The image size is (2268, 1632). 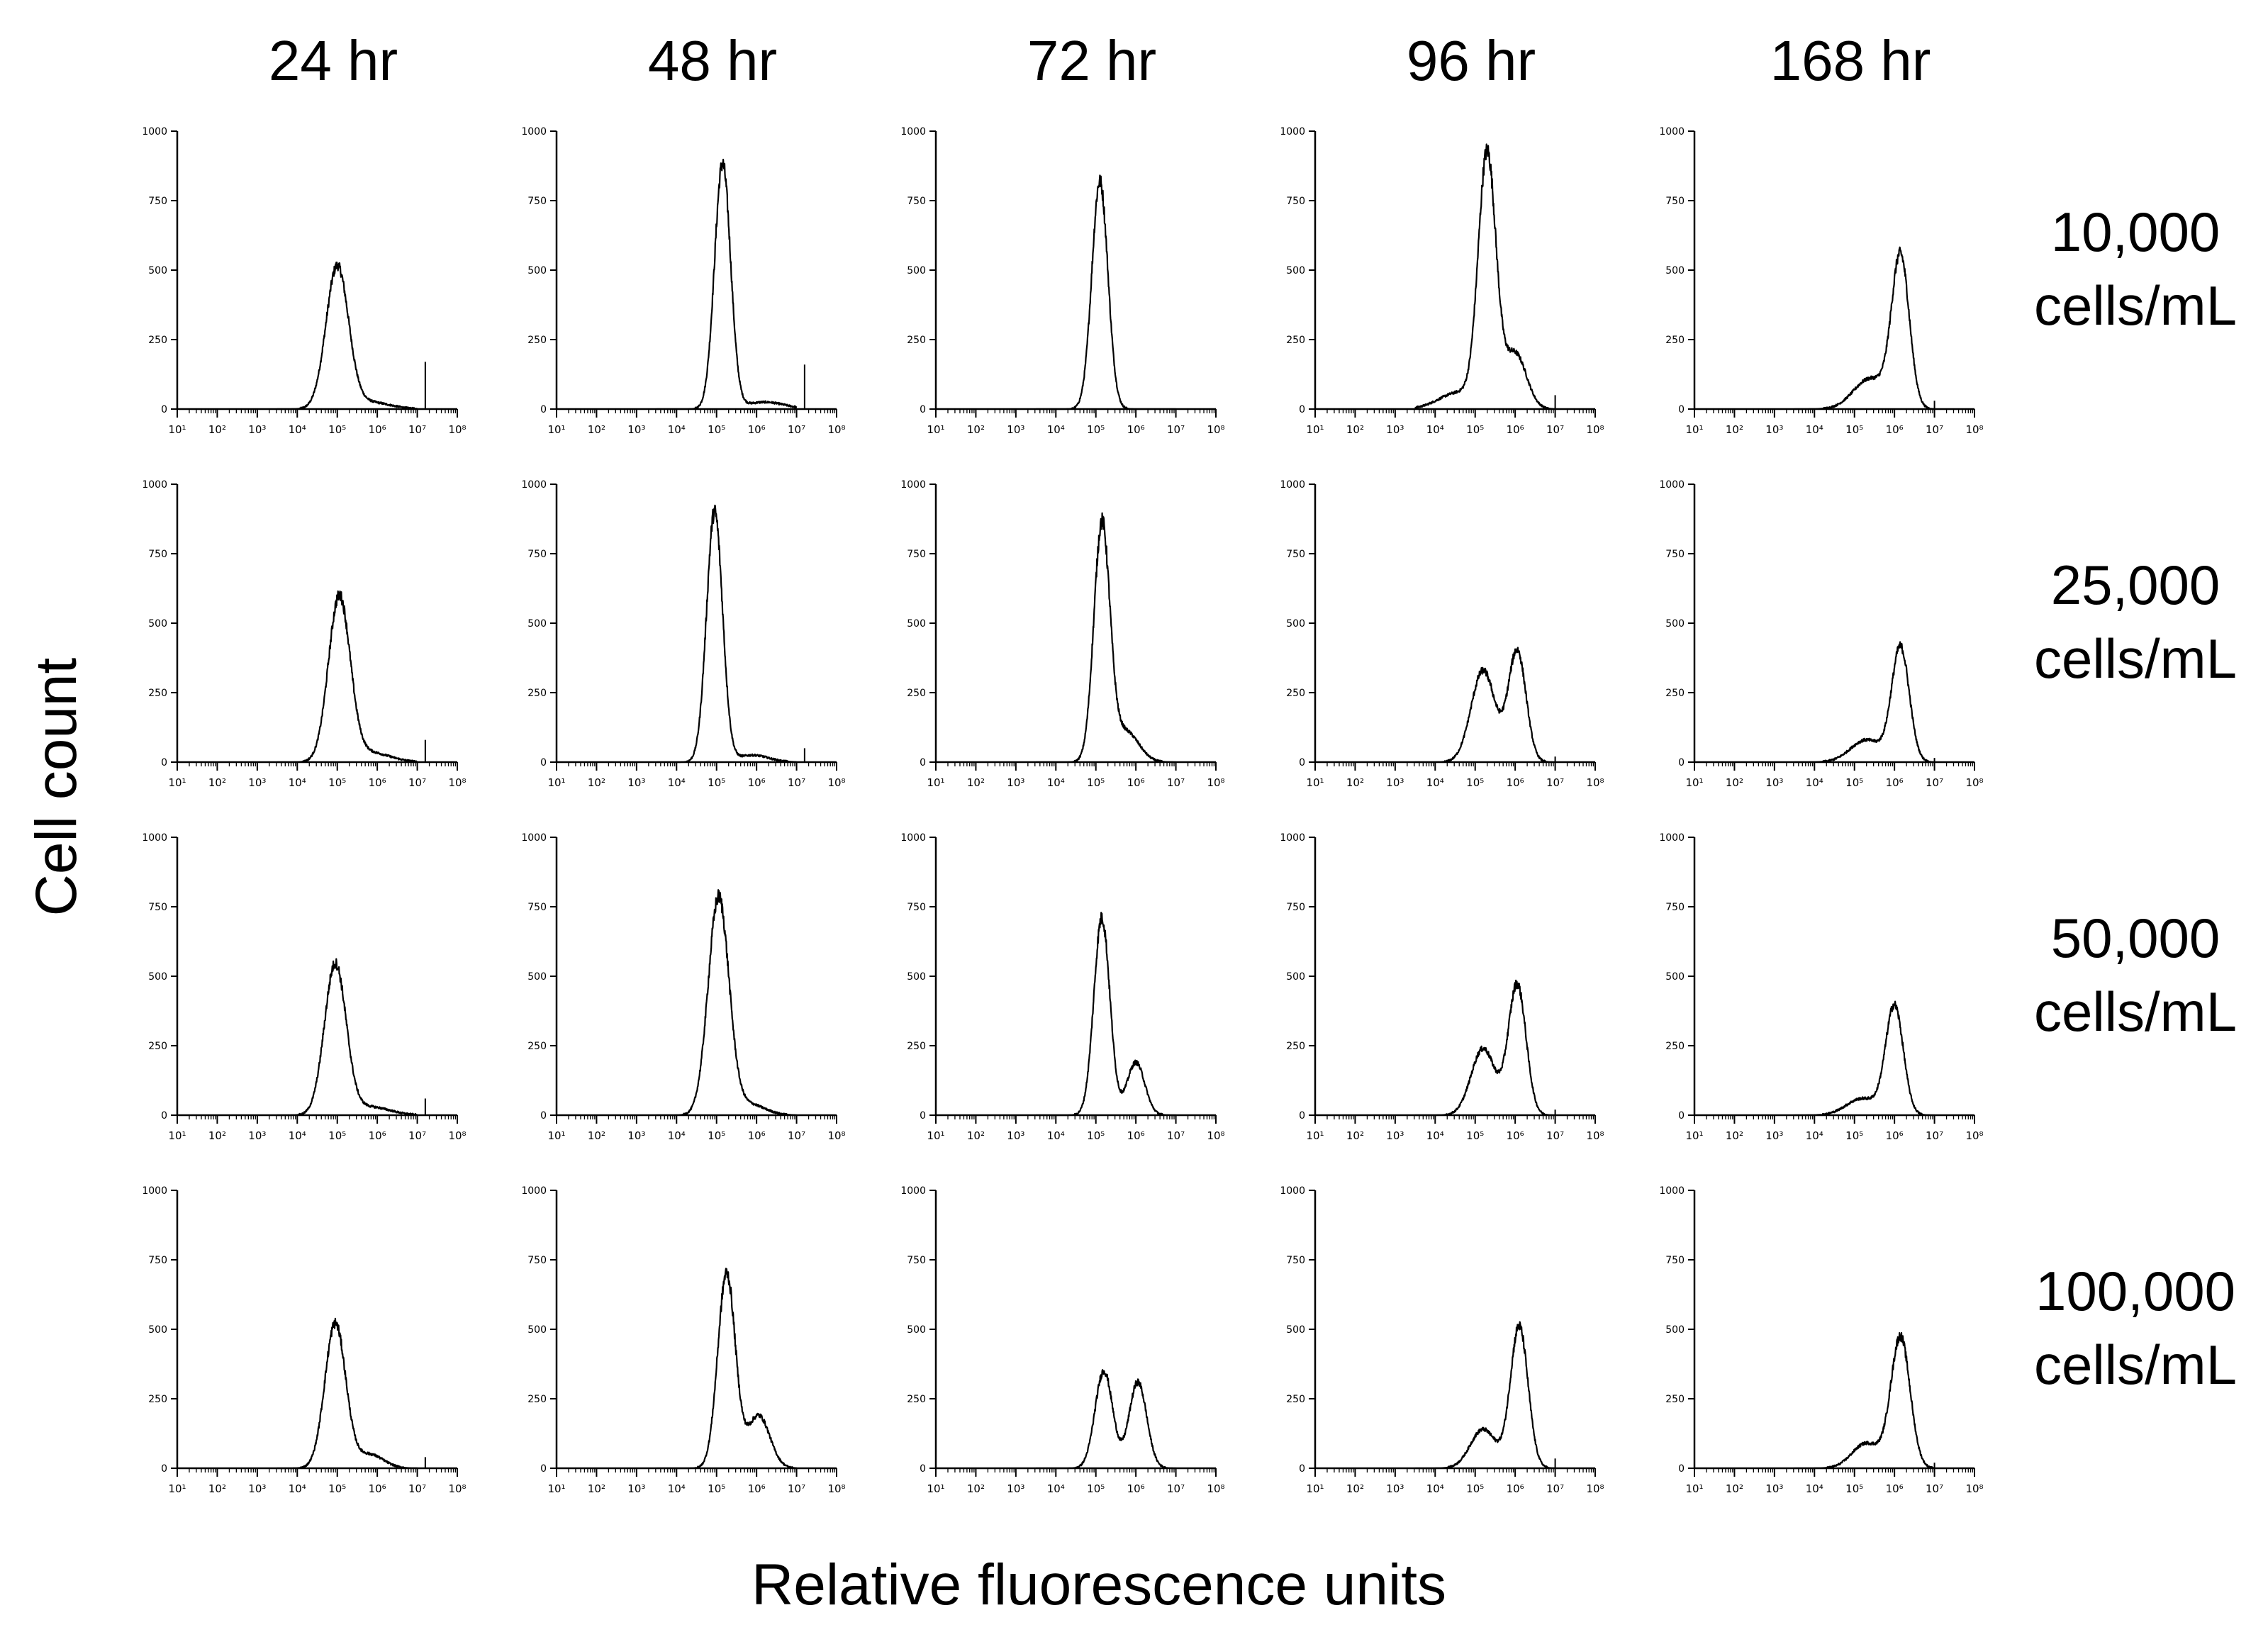 I want to click on panel-r3-c1: 0 250 500 750 1000 10¹ 10² 10³ 10⁴ 10⁵ 10⁶ 10⁷ 10⁸, so click(x=304, y=987).